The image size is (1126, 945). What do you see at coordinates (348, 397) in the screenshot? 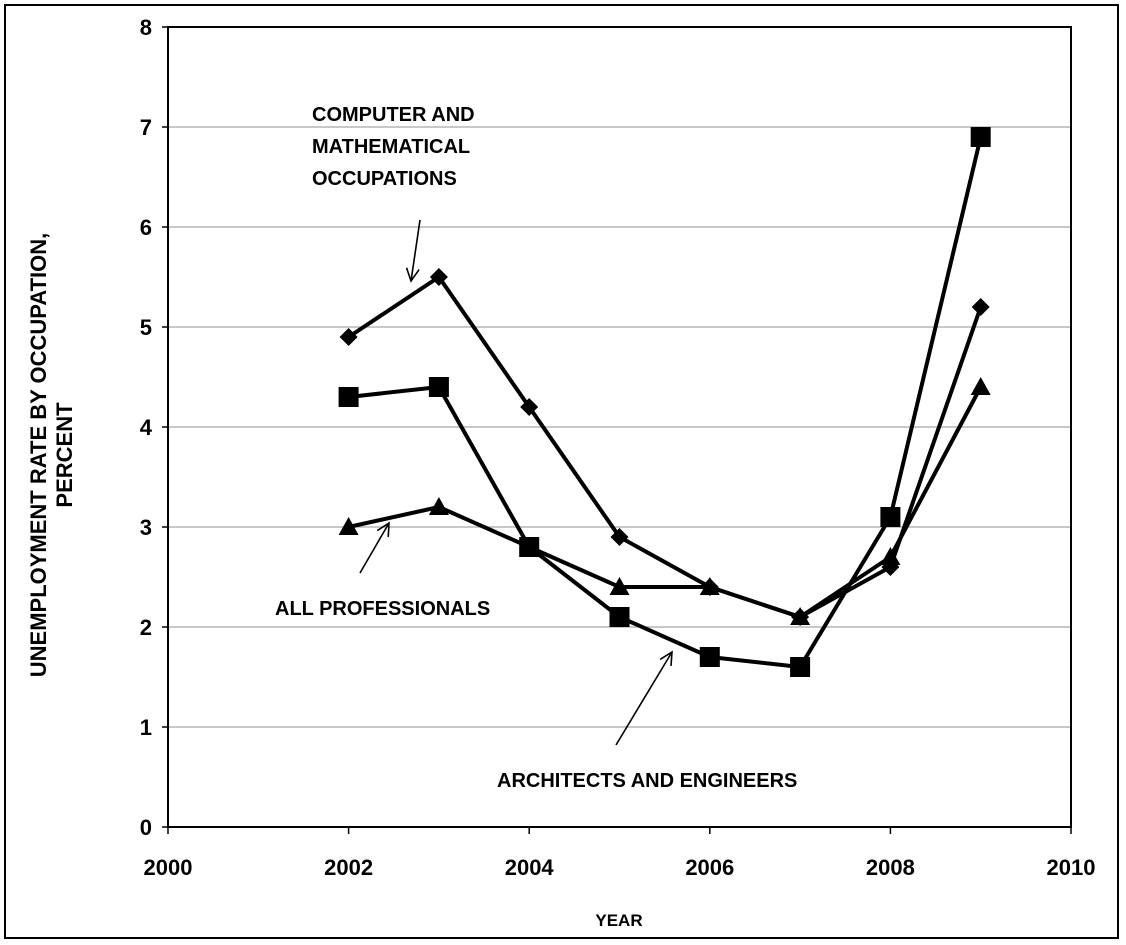
I see `point-square-2002` at bounding box center [348, 397].